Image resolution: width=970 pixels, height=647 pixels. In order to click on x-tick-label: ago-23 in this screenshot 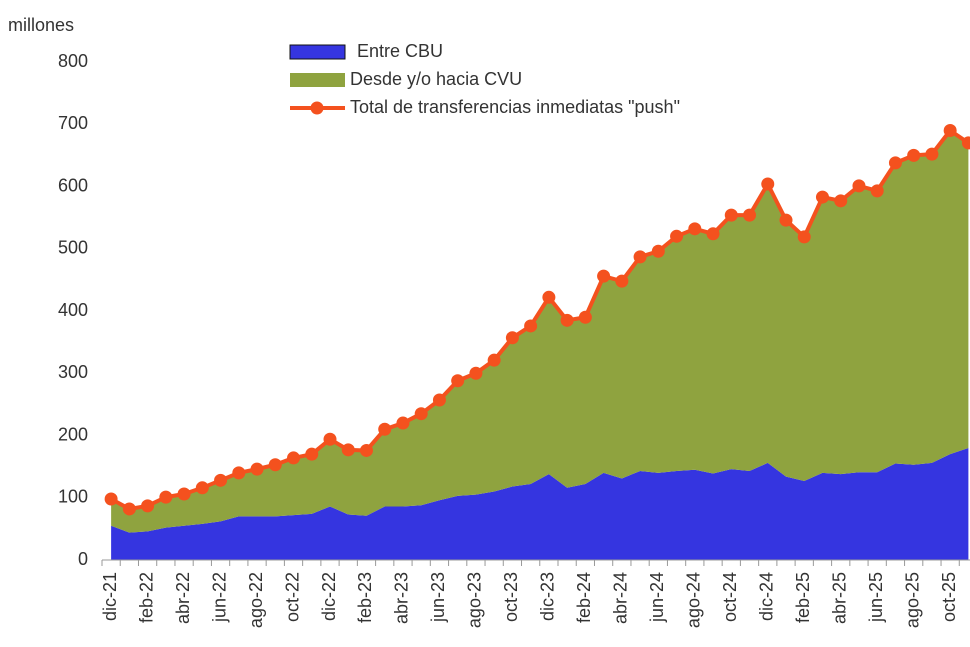, I will do `click(475, 600)`.